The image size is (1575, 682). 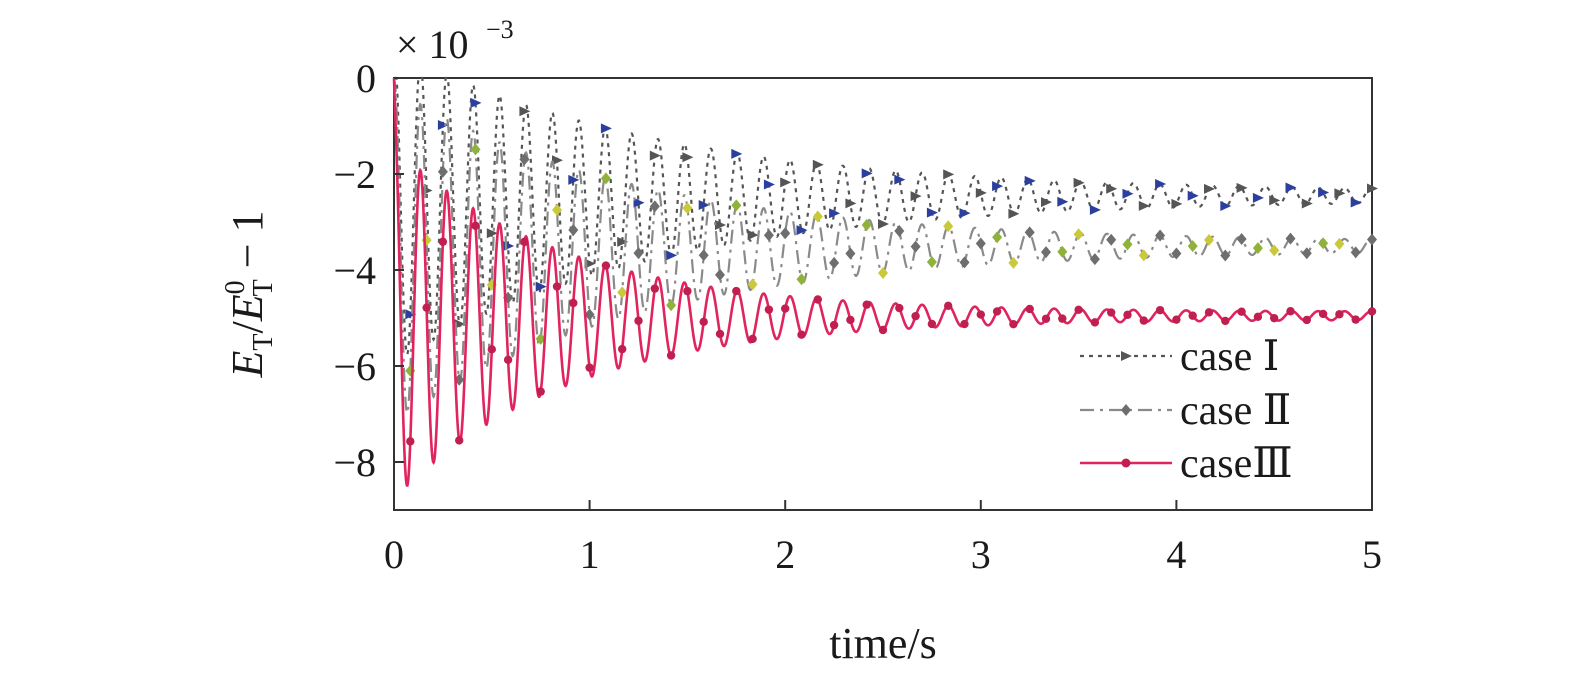 What do you see at coordinates (1229, 357) in the screenshot?
I see `legend-label: case Ⅰ` at bounding box center [1229, 357].